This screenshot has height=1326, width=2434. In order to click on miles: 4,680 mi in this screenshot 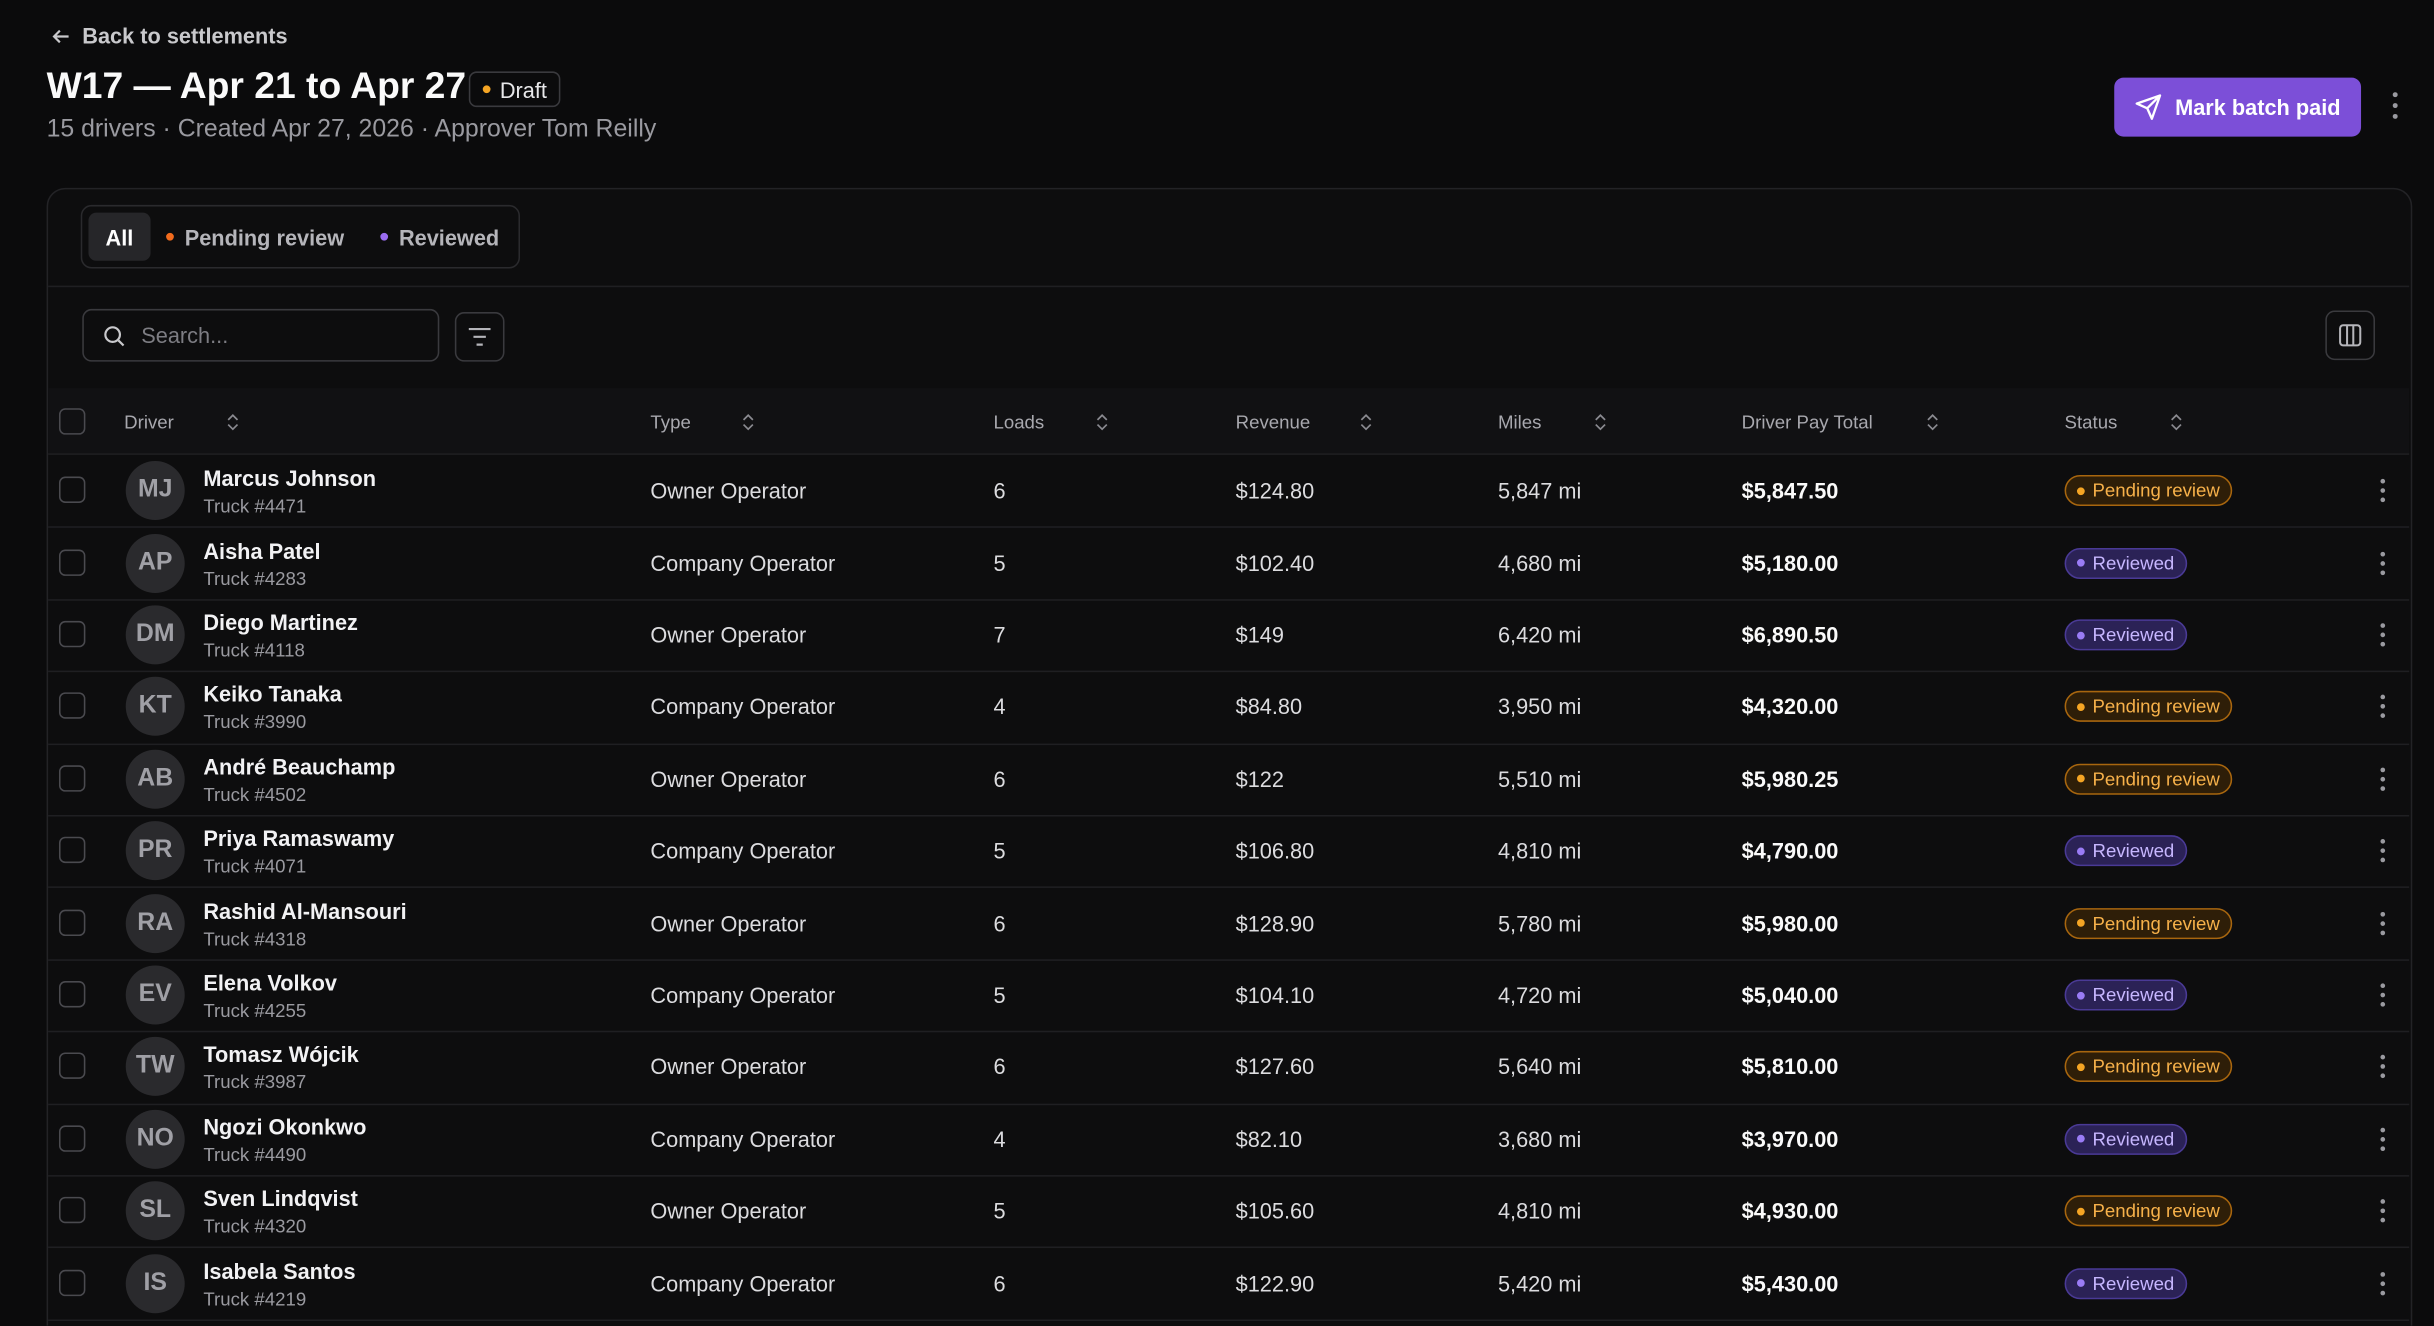, I will do `click(1539, 563)`.